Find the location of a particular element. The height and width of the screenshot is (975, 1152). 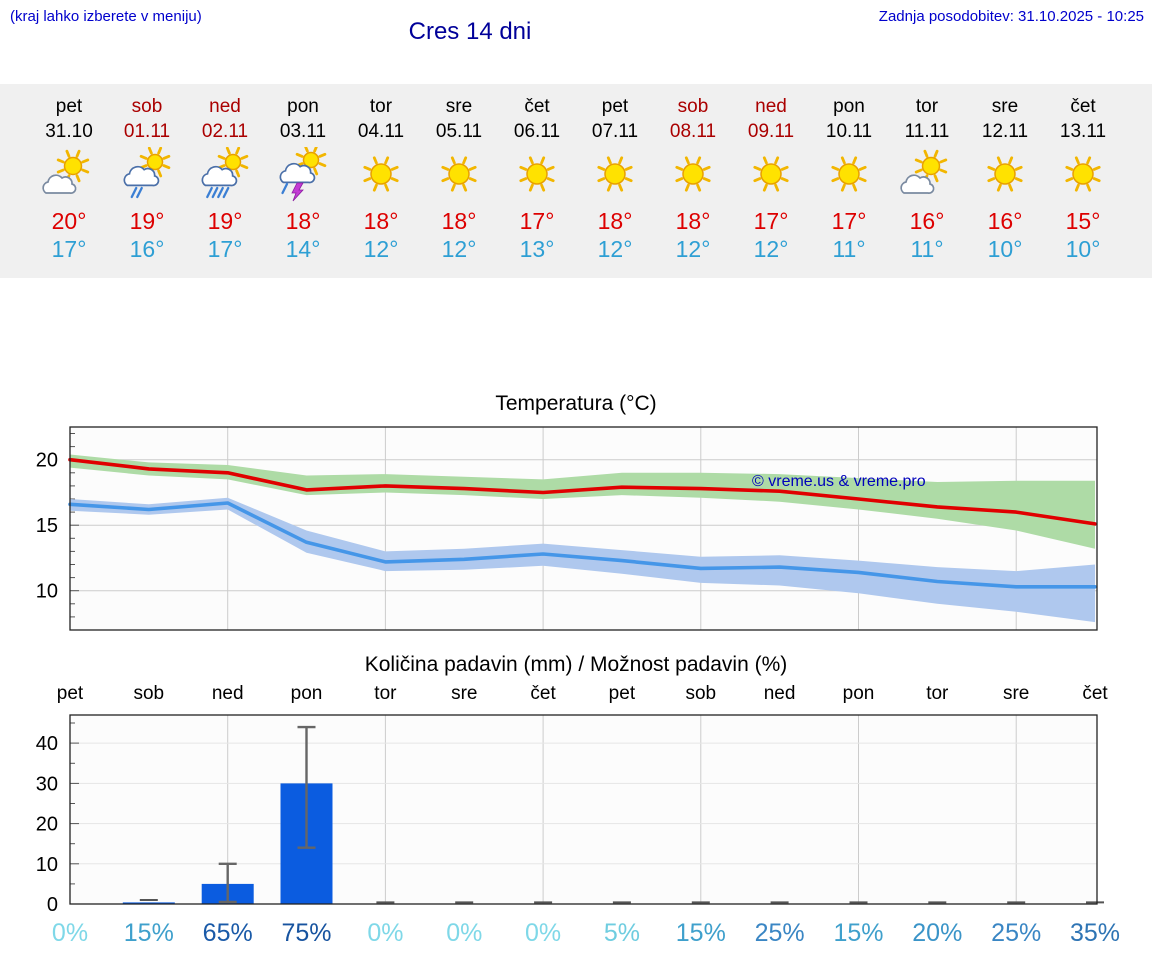

menu-hint: (kraj lahko izberete v meniju) is located at coordinates (106, 16).